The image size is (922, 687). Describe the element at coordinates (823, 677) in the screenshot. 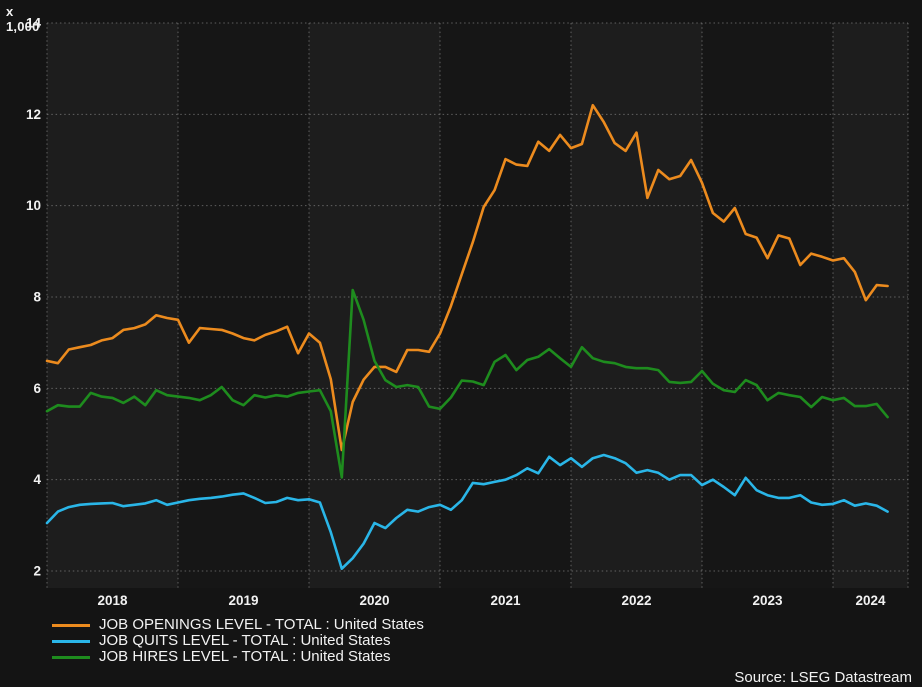

I see `source-label: Source: LSEG Datastream` at that location.